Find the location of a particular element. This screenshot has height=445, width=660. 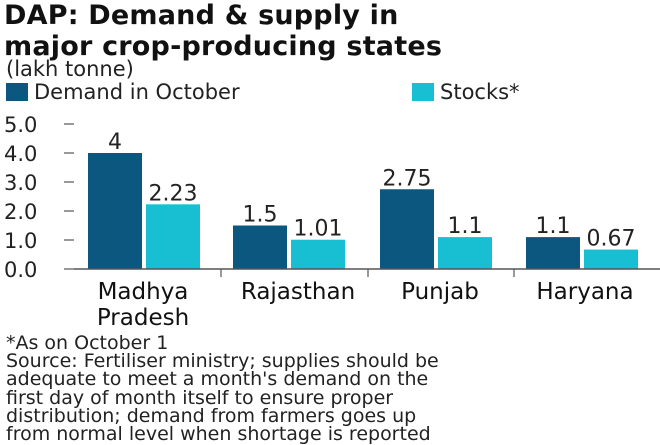

data-label-stocks: 0.67 is located at coordinates (611, 239).